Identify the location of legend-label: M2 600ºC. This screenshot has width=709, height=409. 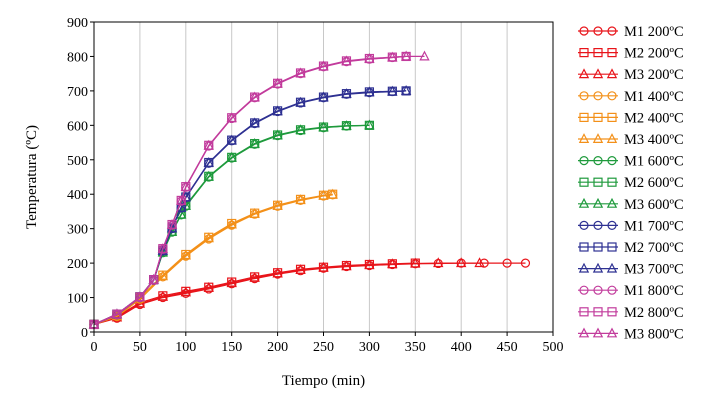
(654, 183).